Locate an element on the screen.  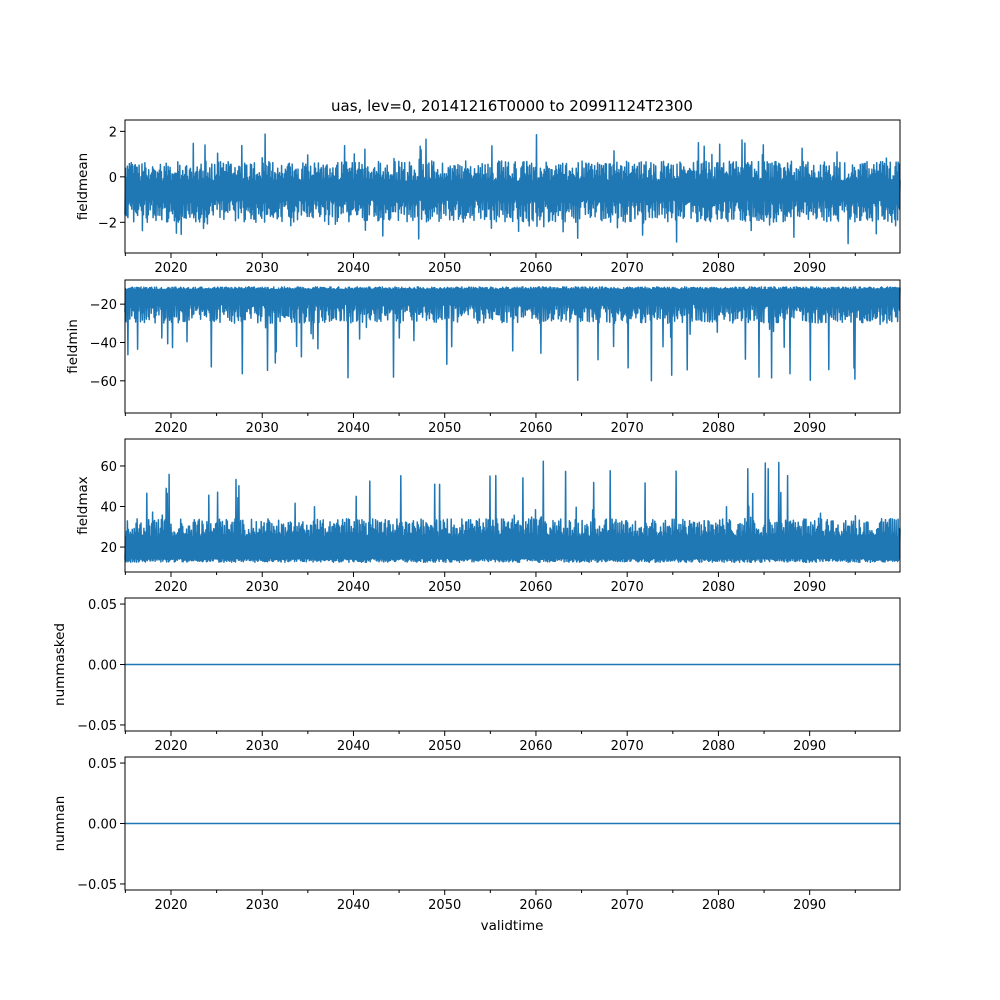
y-tick-label: −60 is located at coordinates (103, 382).